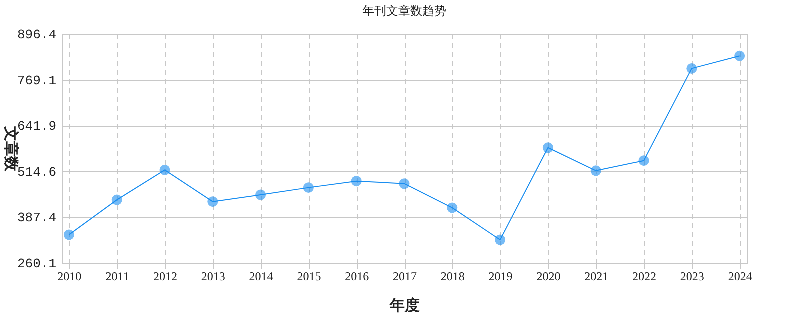 The width and height of the screenshot is (798, 330). What do you see at coordinates (213, 277) in the screenshot?
I see `x-tick-label: 2013` at bounding box center [213, 277].